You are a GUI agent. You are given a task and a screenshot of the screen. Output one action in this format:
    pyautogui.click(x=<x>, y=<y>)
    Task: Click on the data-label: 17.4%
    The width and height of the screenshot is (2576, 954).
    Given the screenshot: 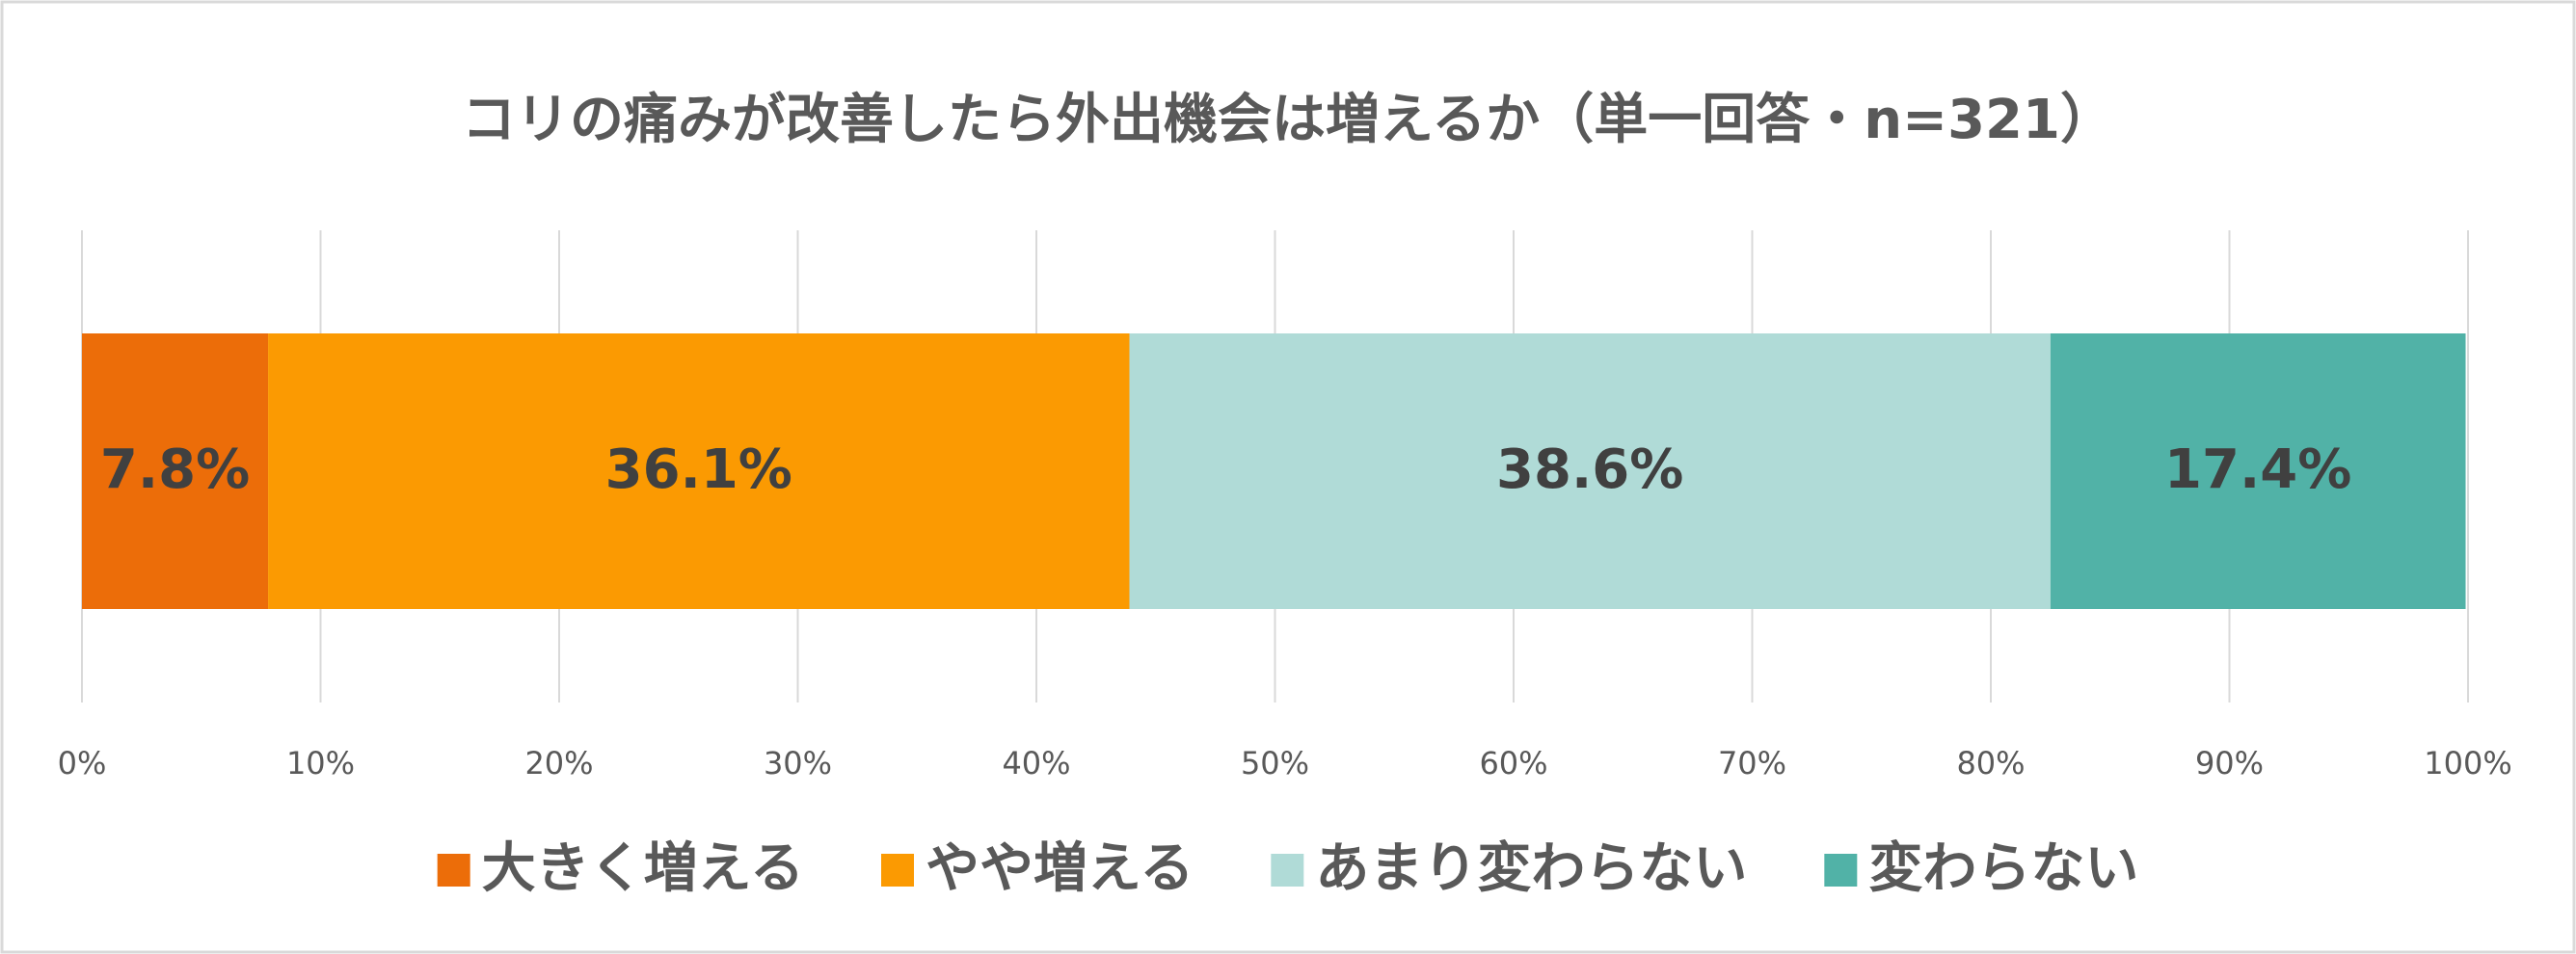 What is the action you would take?
    pyautogui.click(x=2258, y=469)
    